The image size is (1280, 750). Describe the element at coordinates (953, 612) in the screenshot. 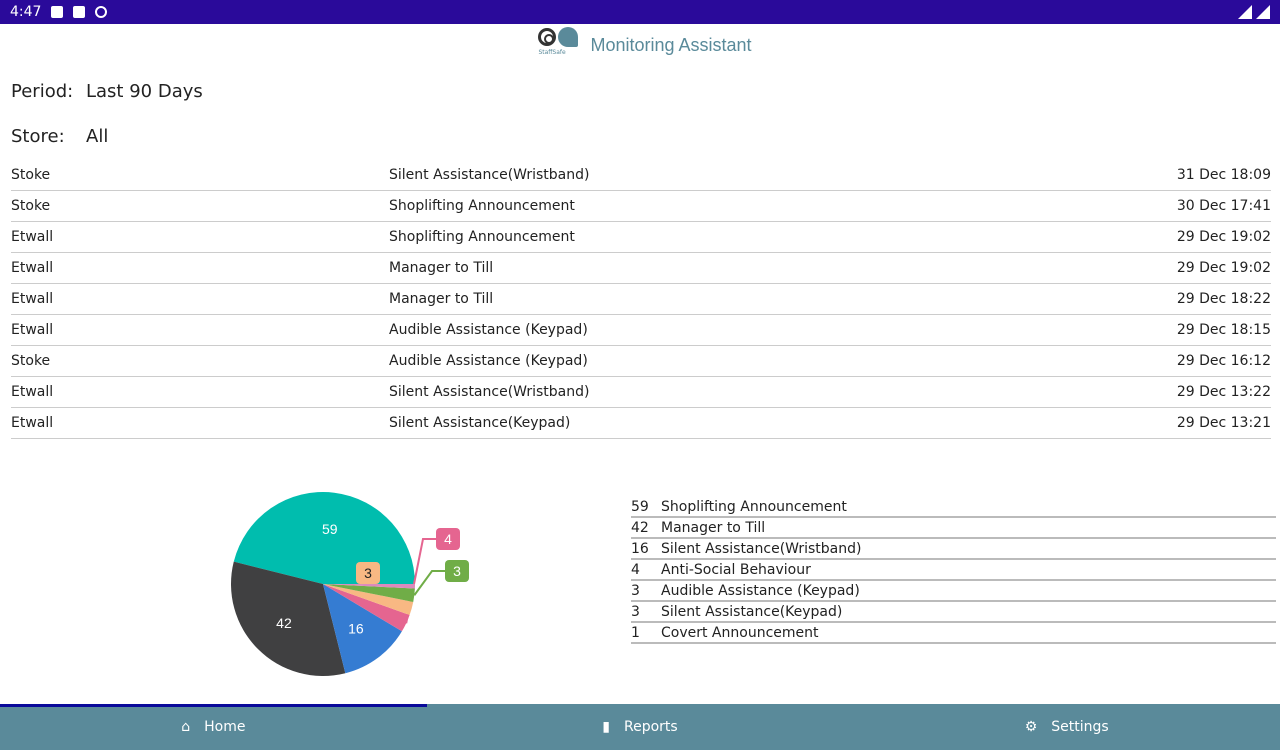

I see `legend-row: 3 Silent Assistance(Keypad)` at that location.